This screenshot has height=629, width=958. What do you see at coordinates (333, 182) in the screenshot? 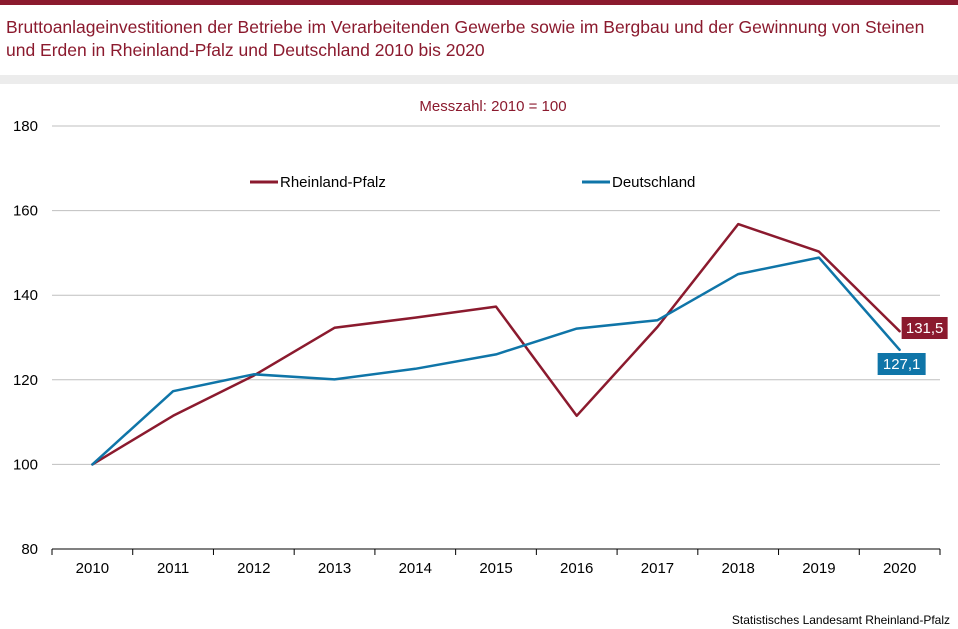
I see `legend-label-rheinland-pfalz: Rheinland-Pfalz` at bounding box center [333, 182].